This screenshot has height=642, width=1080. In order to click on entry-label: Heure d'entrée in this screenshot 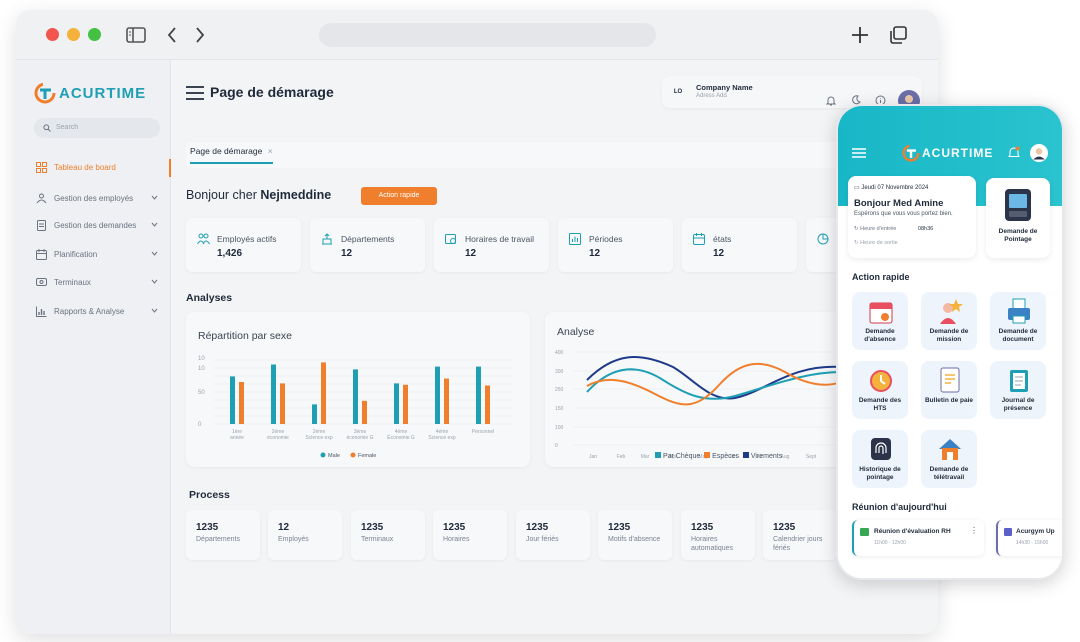, I will do `click(878, 229)`.